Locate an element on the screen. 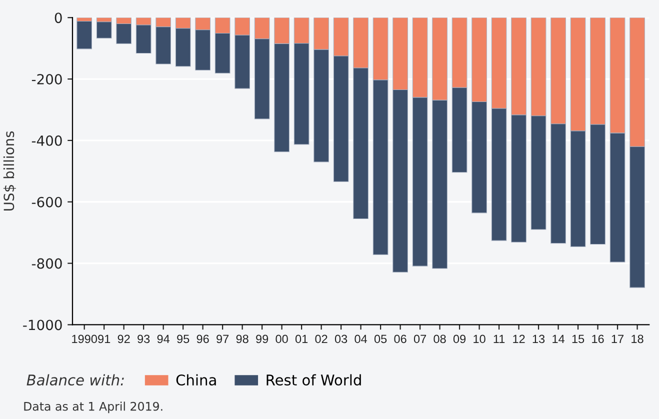 This screenshot has width=659, height=419. x-tick-label: 1990 is located at coordinates (85, 339).